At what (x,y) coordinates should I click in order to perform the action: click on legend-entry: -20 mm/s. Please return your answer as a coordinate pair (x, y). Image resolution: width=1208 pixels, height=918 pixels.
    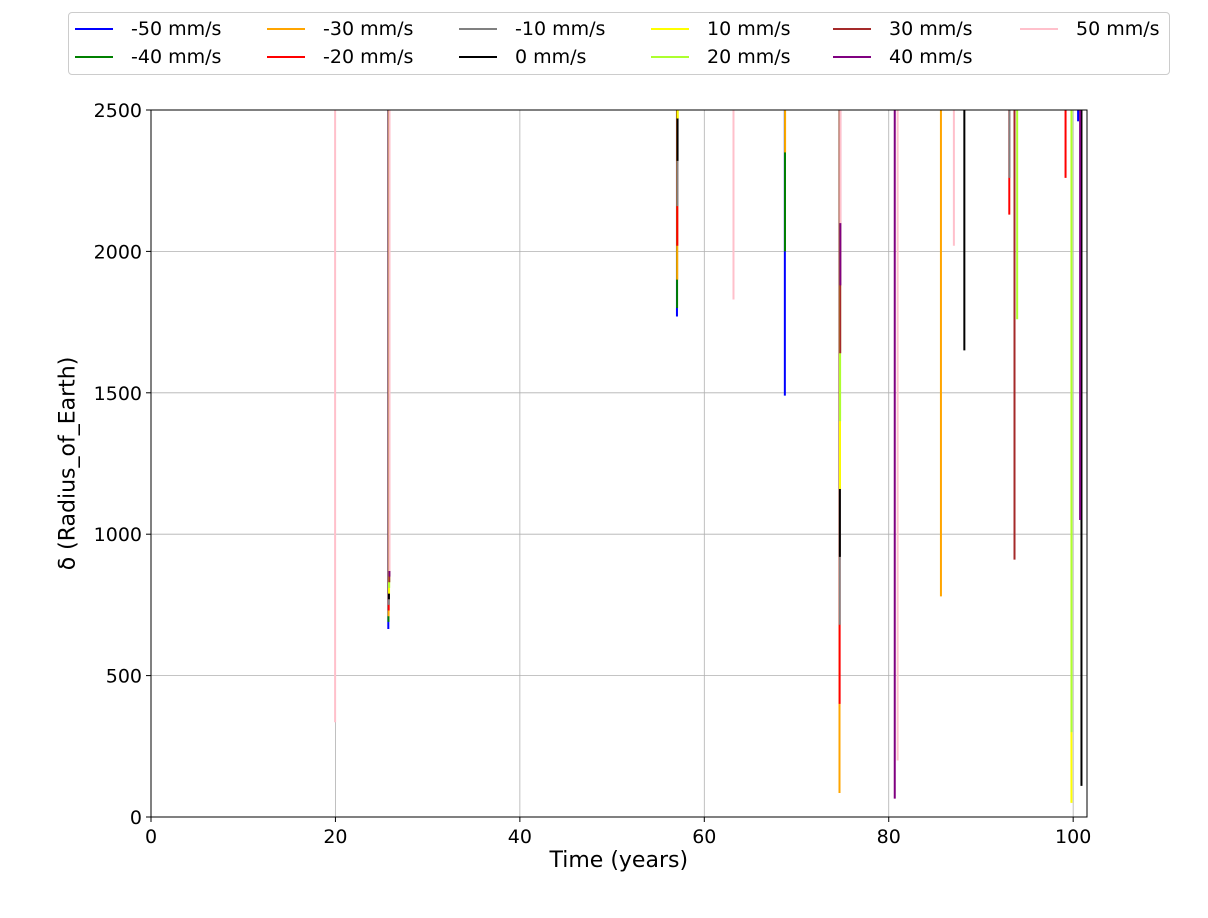
    Looking at the image, I should click on (340, 57).